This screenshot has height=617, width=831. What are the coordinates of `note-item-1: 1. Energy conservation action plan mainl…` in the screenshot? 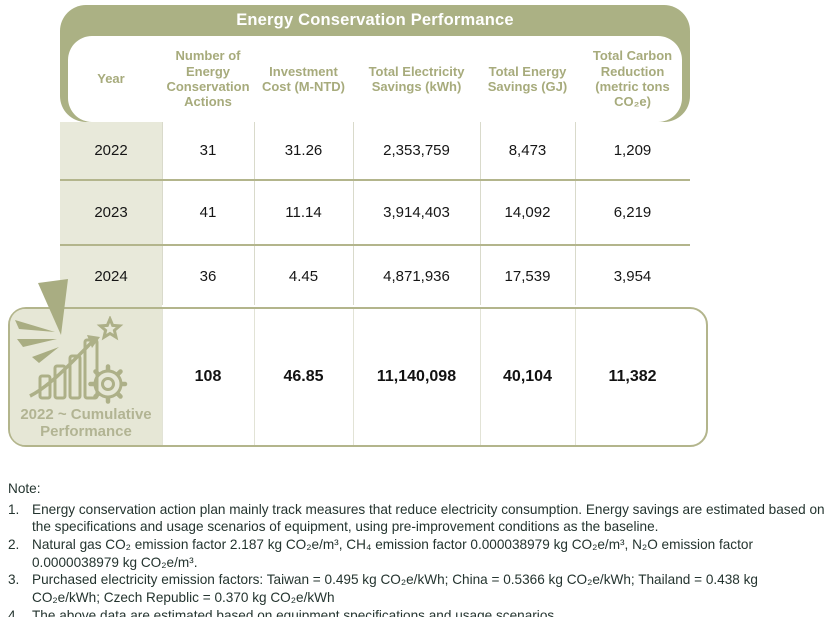 It's located at (417, 518).